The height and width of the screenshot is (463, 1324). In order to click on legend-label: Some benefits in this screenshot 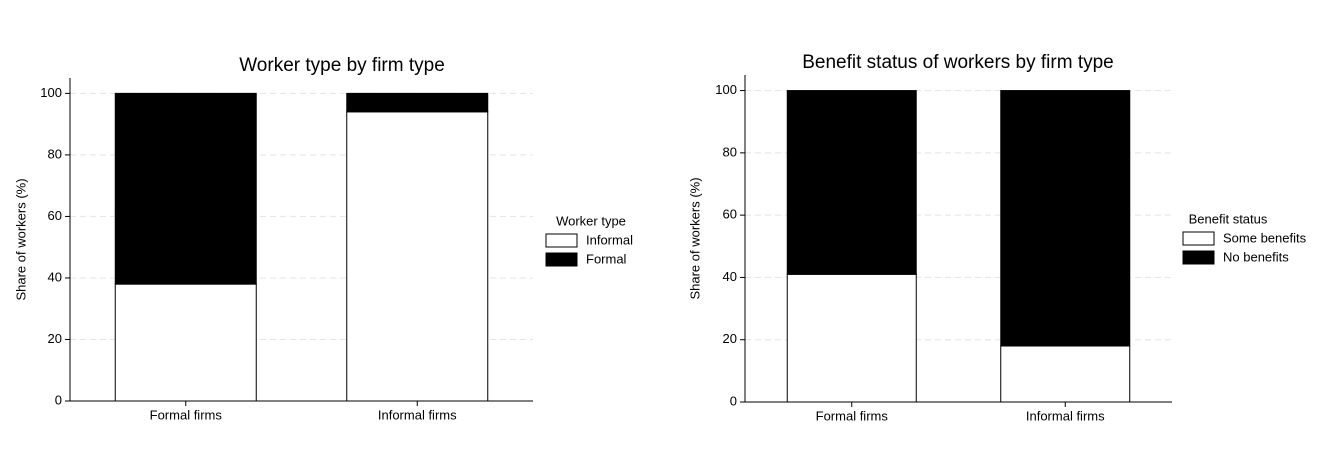, I will do `click(1265, 237)`.